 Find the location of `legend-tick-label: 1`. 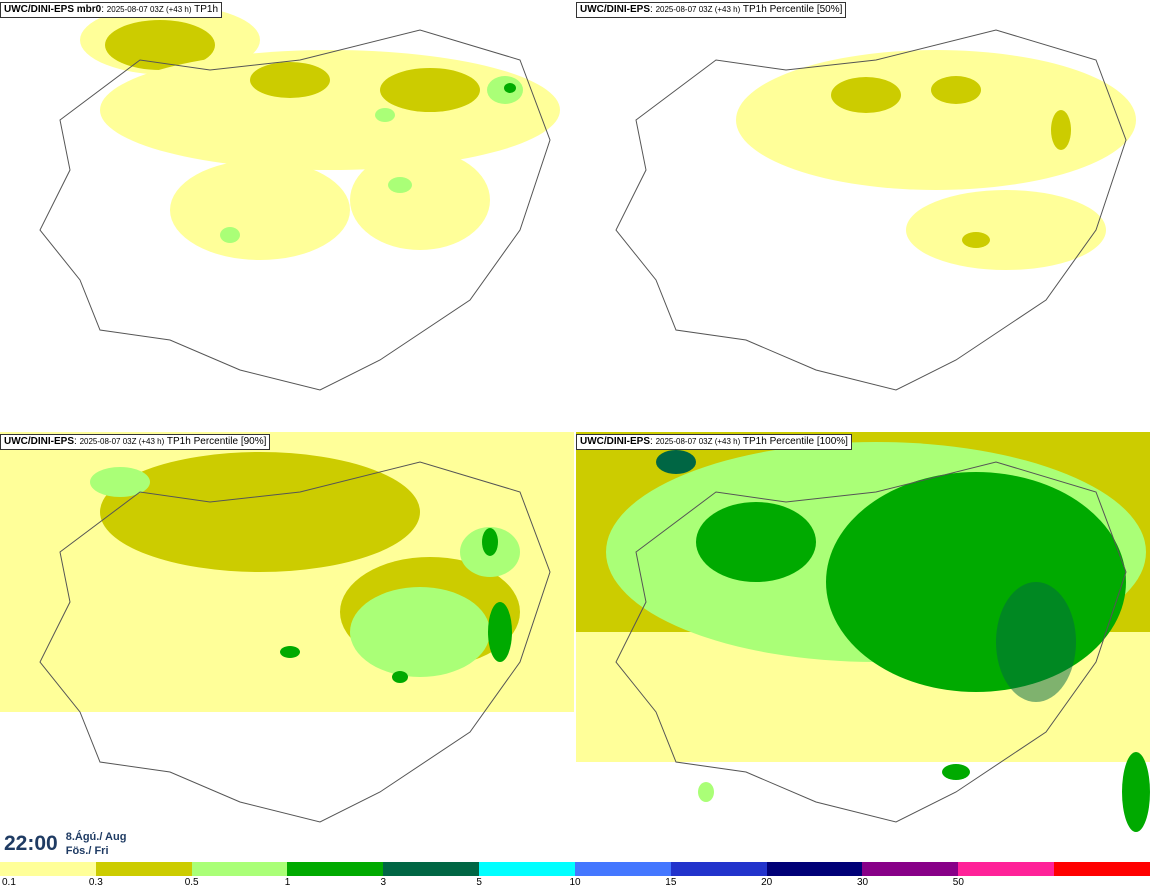

legend-tick-label: 1 is located at coordinates (287, 882).